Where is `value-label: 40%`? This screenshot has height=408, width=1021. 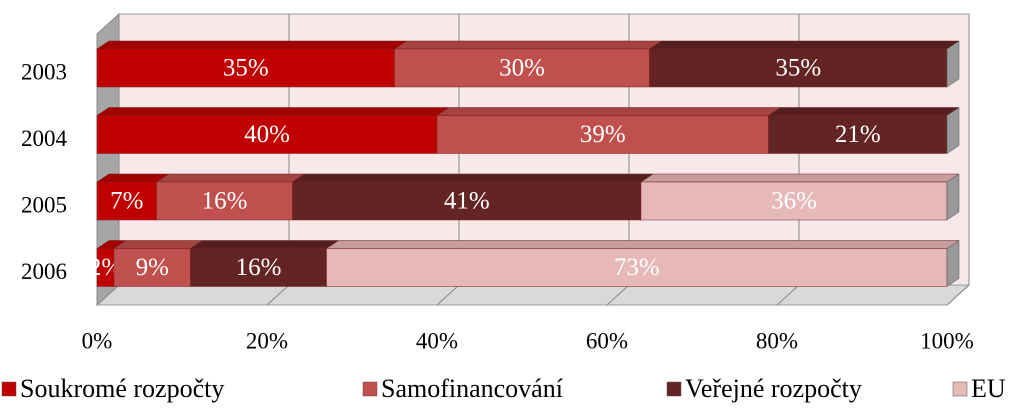 value-label: 40% is located at coordinates (267, 134).